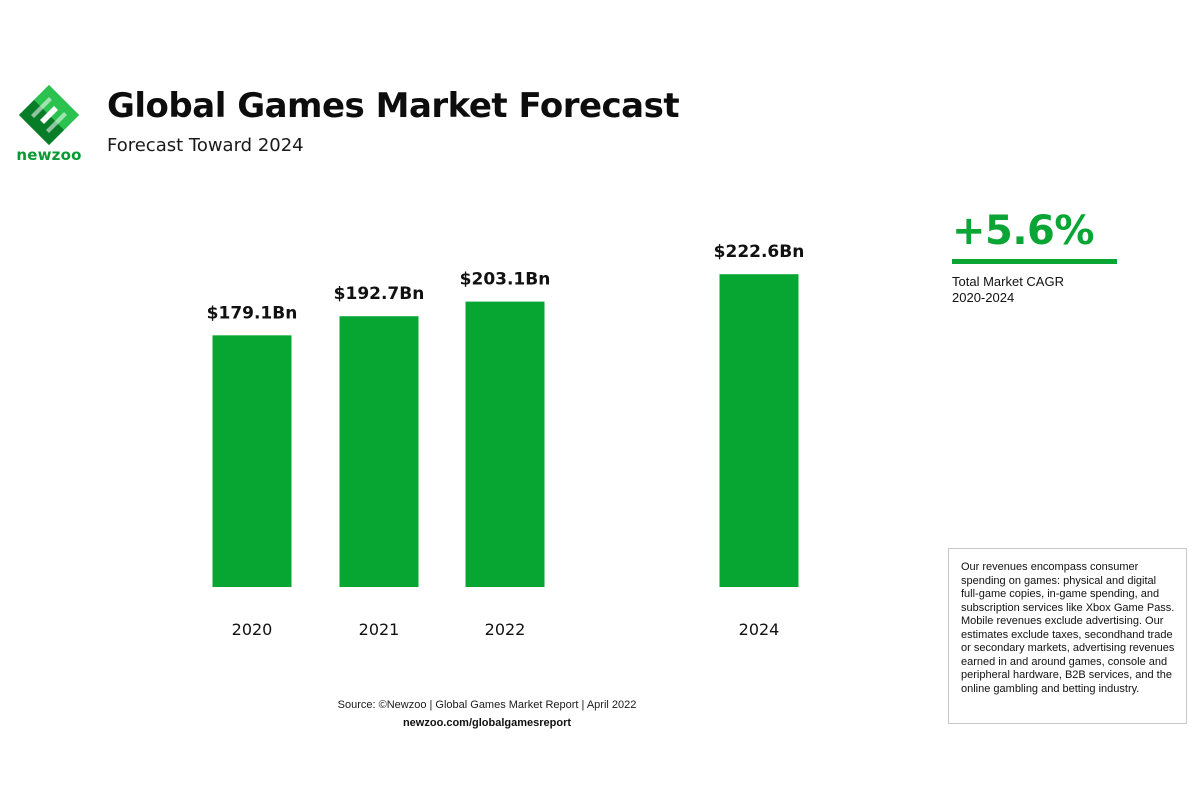 Image resolution: width=1200 pixels, height=799 pixels. What do you see at coordinates (379, 294) in the screenshot?
I see `value-label-2021: $192.7Bn` at bounding box center [379, 294].